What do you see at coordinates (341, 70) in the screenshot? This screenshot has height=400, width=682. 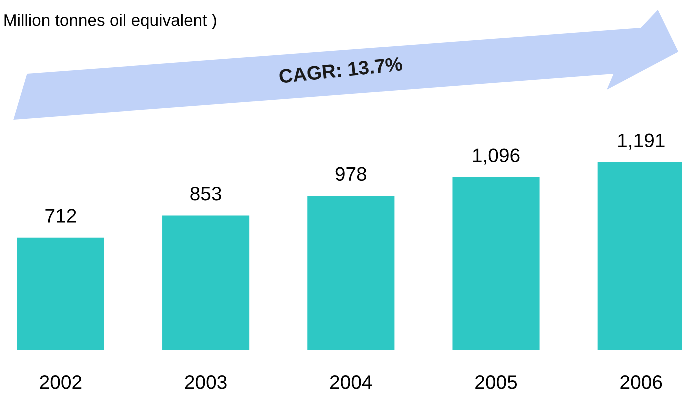 I see `text: CAGR: 13.7%` at bounding box center [341, 70].